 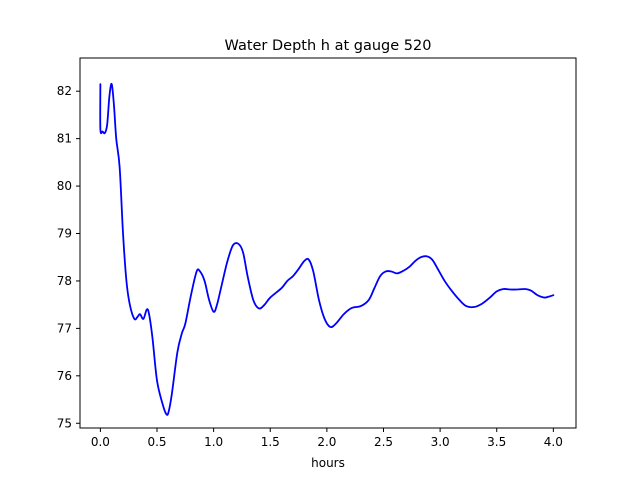 What do you see at coordinates (328, 463) in the screenshot?
I see `x-axis-label: hours` at bounding box center [328, 463].